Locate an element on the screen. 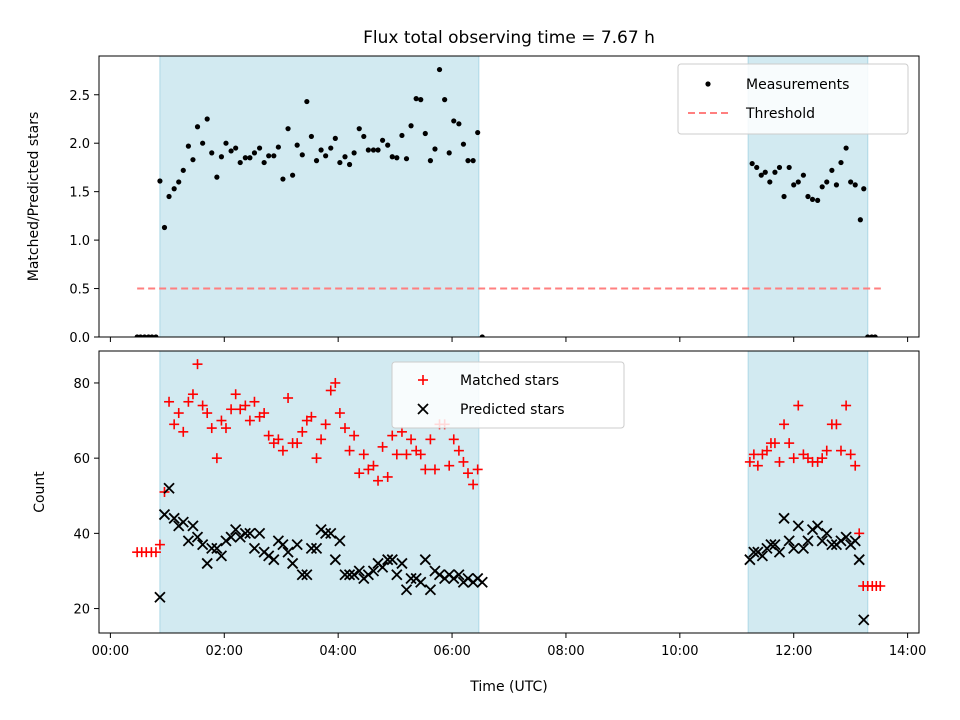 The height and width of the screenshot is (720, 960). legend-matched-label: Matched stars is located at coordinates (509, 381).